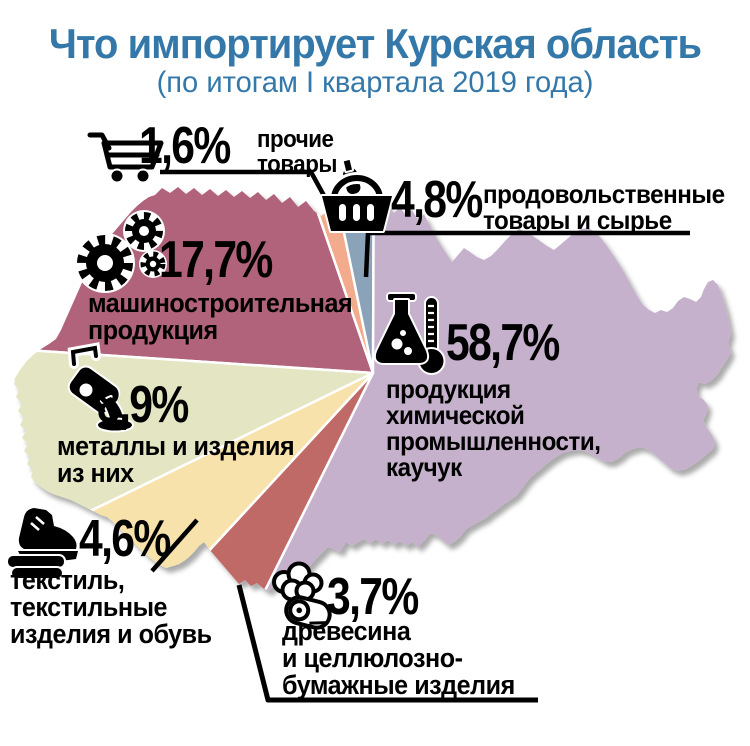 The image size is (750, 746). I want to click on label-chemical-line3: промышленности,, so click(493, 441).